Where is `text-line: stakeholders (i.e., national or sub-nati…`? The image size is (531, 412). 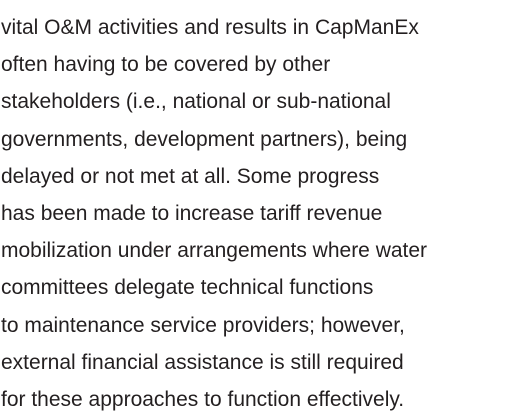
text-line: stakeholders (i.e., national or sub-nati… is located at coordinates (196, 102).